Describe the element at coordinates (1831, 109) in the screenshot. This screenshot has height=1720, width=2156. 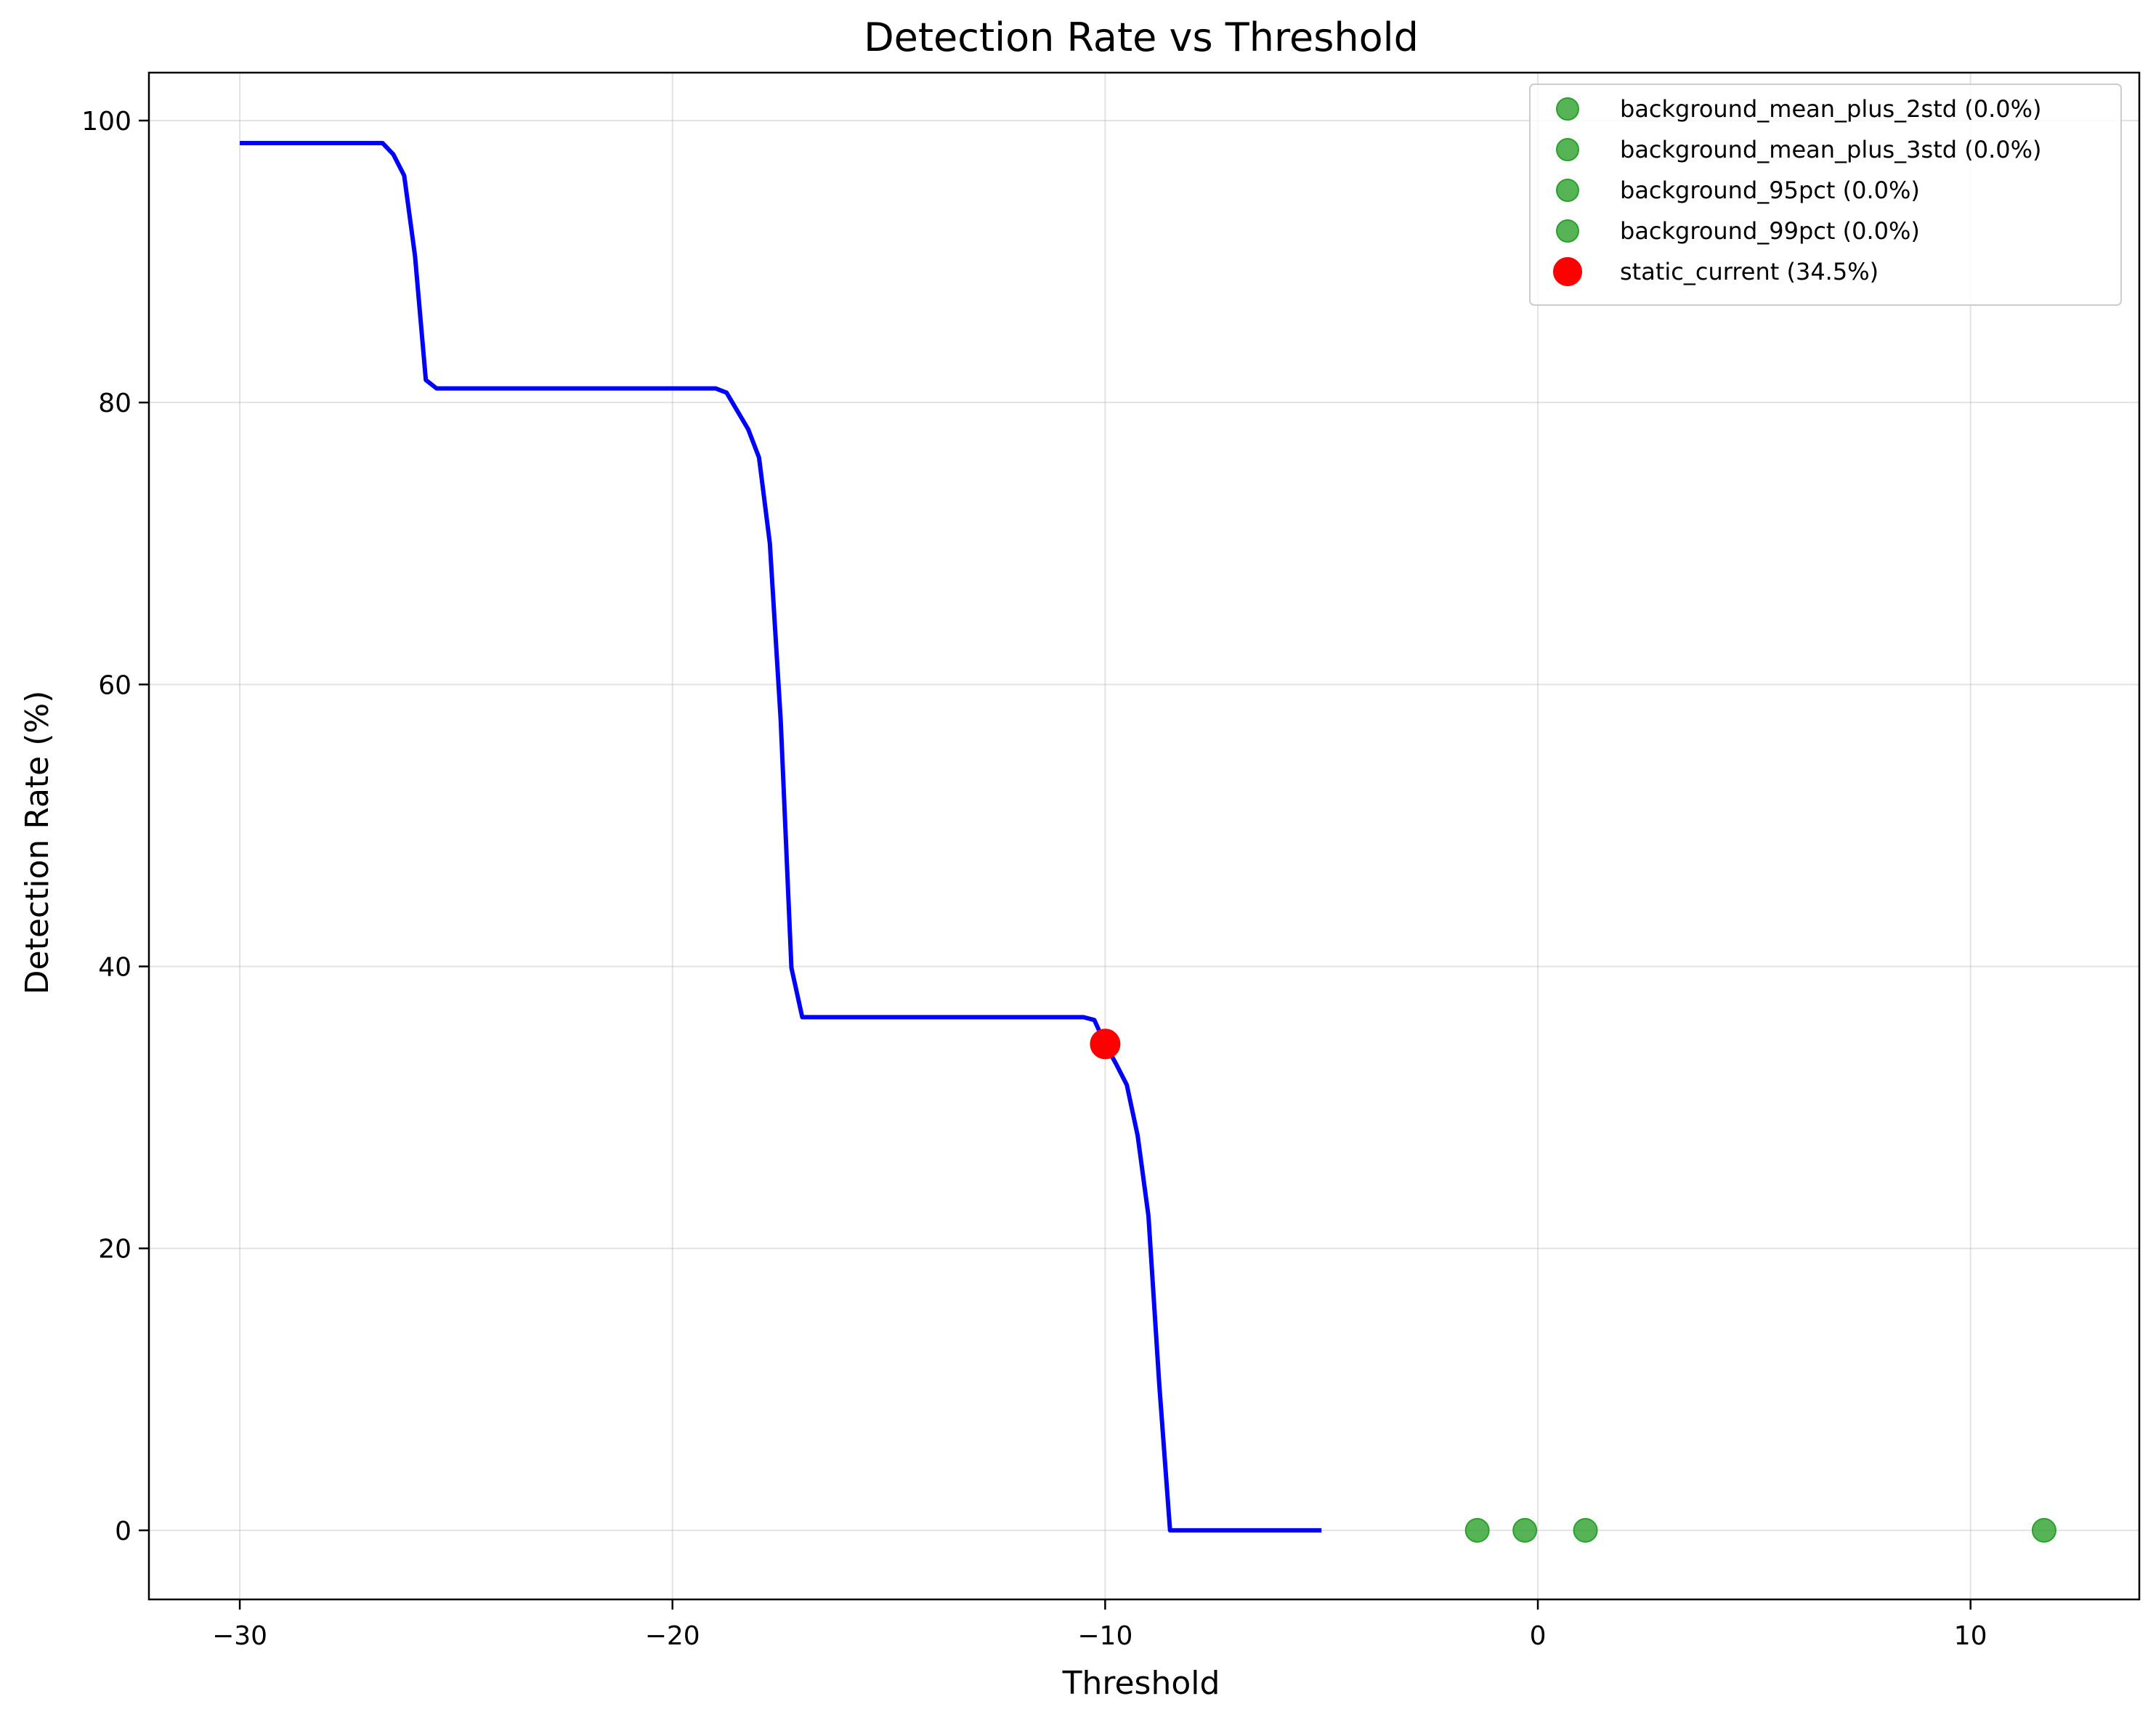
I see `legend-label: background_mean_plus_2std (0.0%)` at that location.